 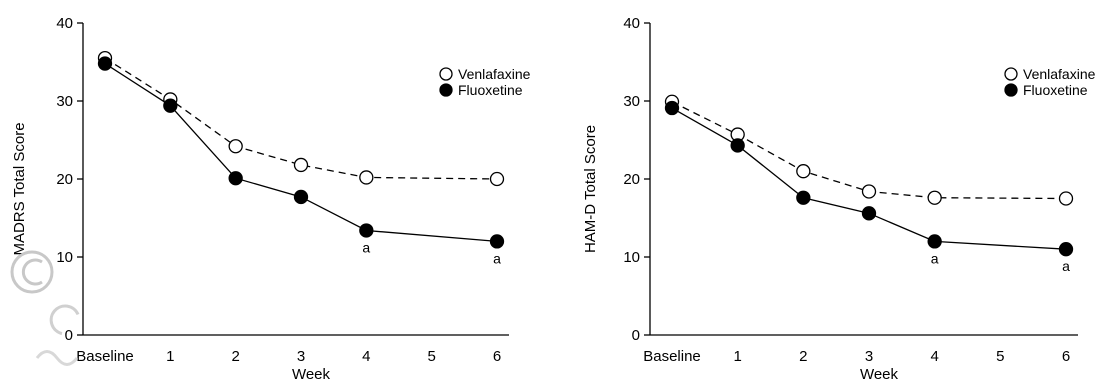 I want to click on series-line-fluoxetine, so click(x=869, y=178).